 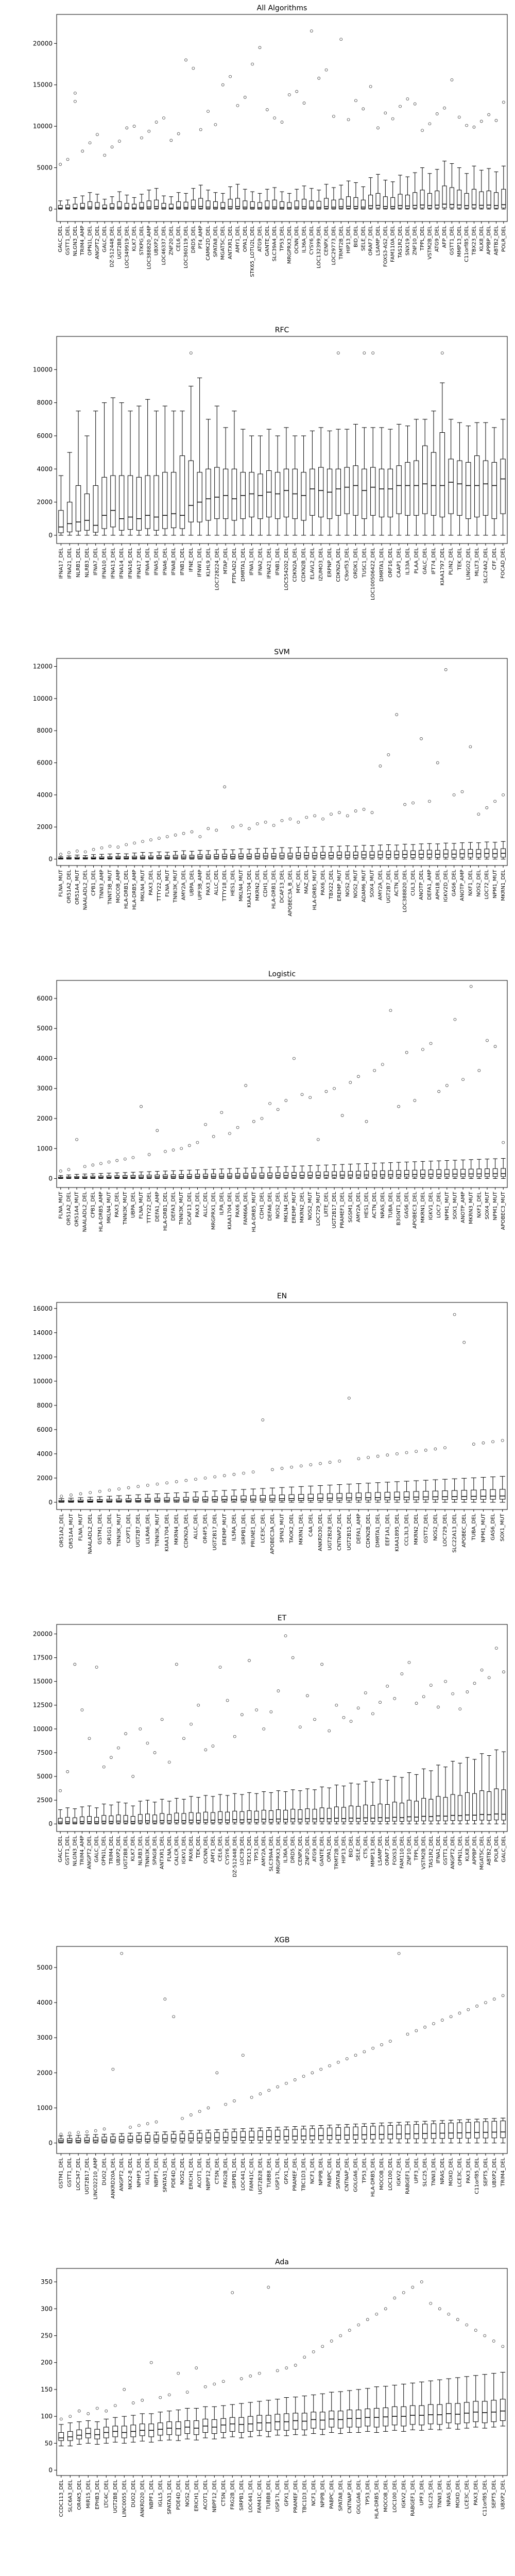 I want to click on x-tick-label: TNNI3K_MUT, so click(x=176, y=886).